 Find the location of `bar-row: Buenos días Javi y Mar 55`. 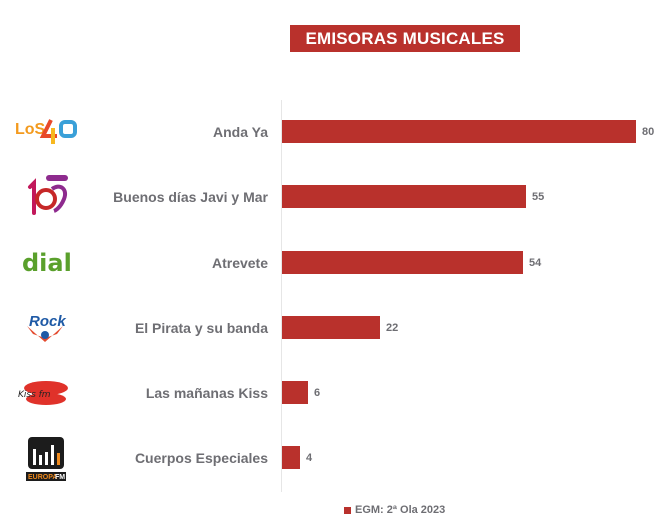

bar-row: Buenos días Javi y Mar 55 is located at coordinates (331, 195).